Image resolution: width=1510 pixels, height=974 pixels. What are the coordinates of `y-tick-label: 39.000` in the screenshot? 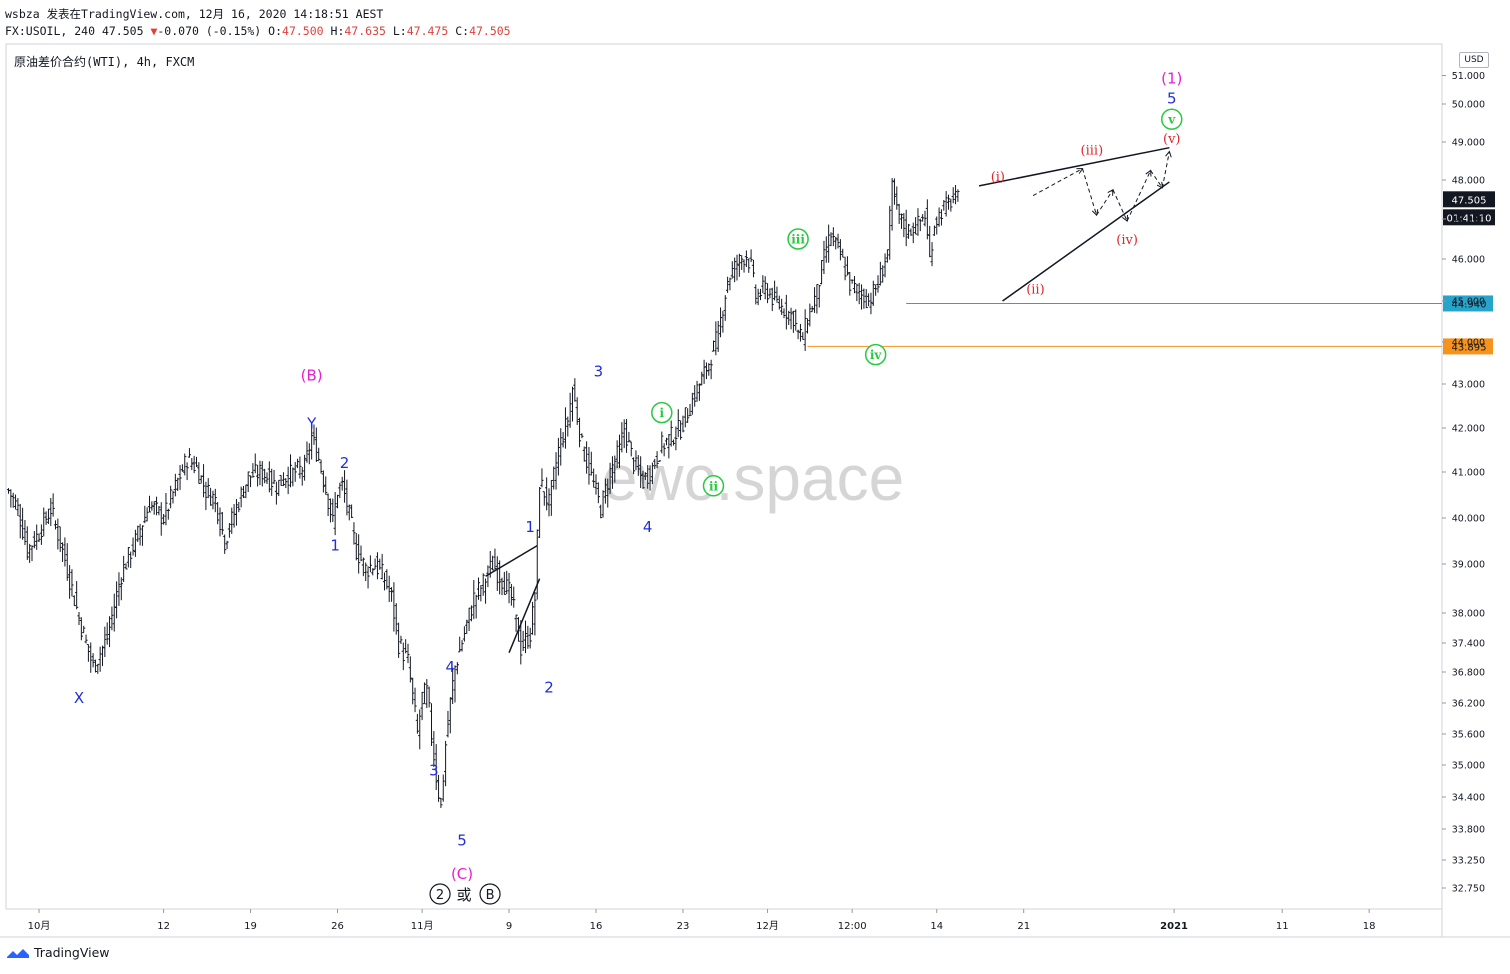 It's located at (1468, 565).